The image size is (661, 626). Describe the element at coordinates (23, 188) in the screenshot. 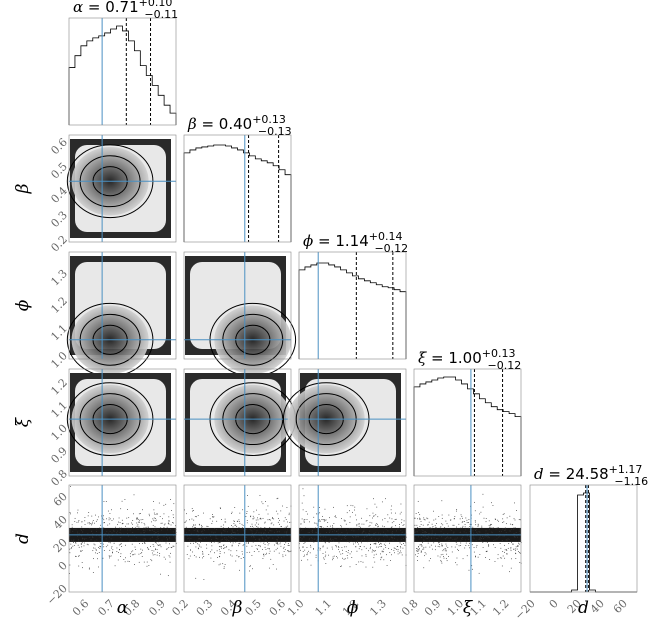

I see `y-axis-label-1: β` at that location.